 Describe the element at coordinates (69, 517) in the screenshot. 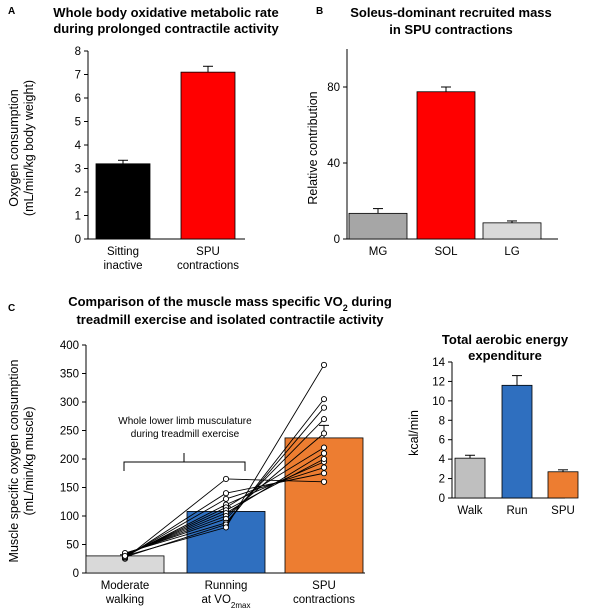

I see `chart-c1-y-tick-label: 100` at that location.